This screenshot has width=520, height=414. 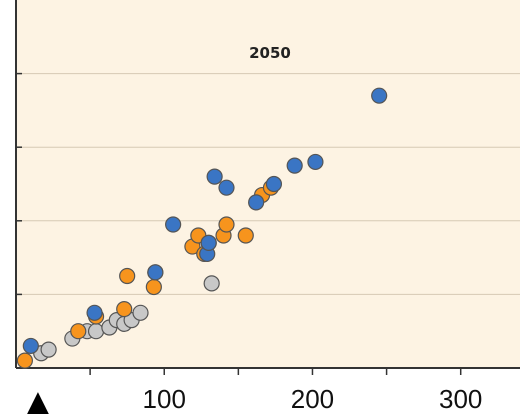 What do you see at coordinates (270, 53) in the screenshot?
I see `chart-title: 2050` at bounding box center [270, 53].